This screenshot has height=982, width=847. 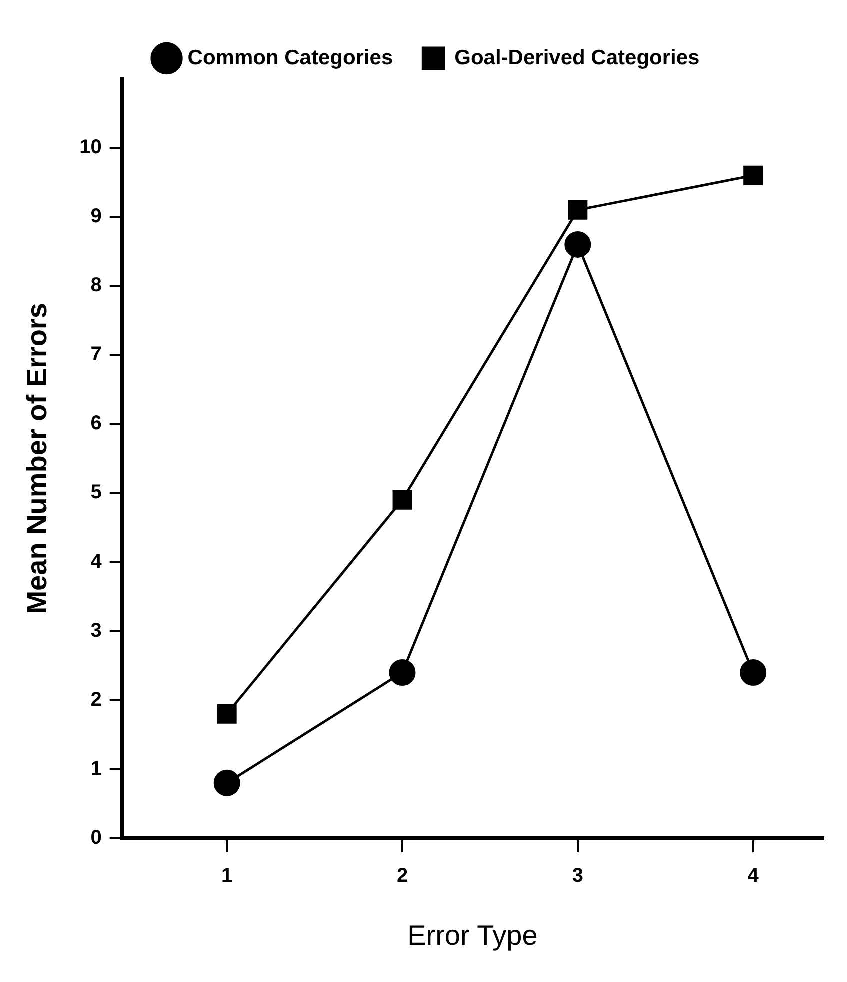 What do you see at coordinates (96, 423) in the screenshot?
I see `y-tick-label: 6` at bounding box center [96, 423].